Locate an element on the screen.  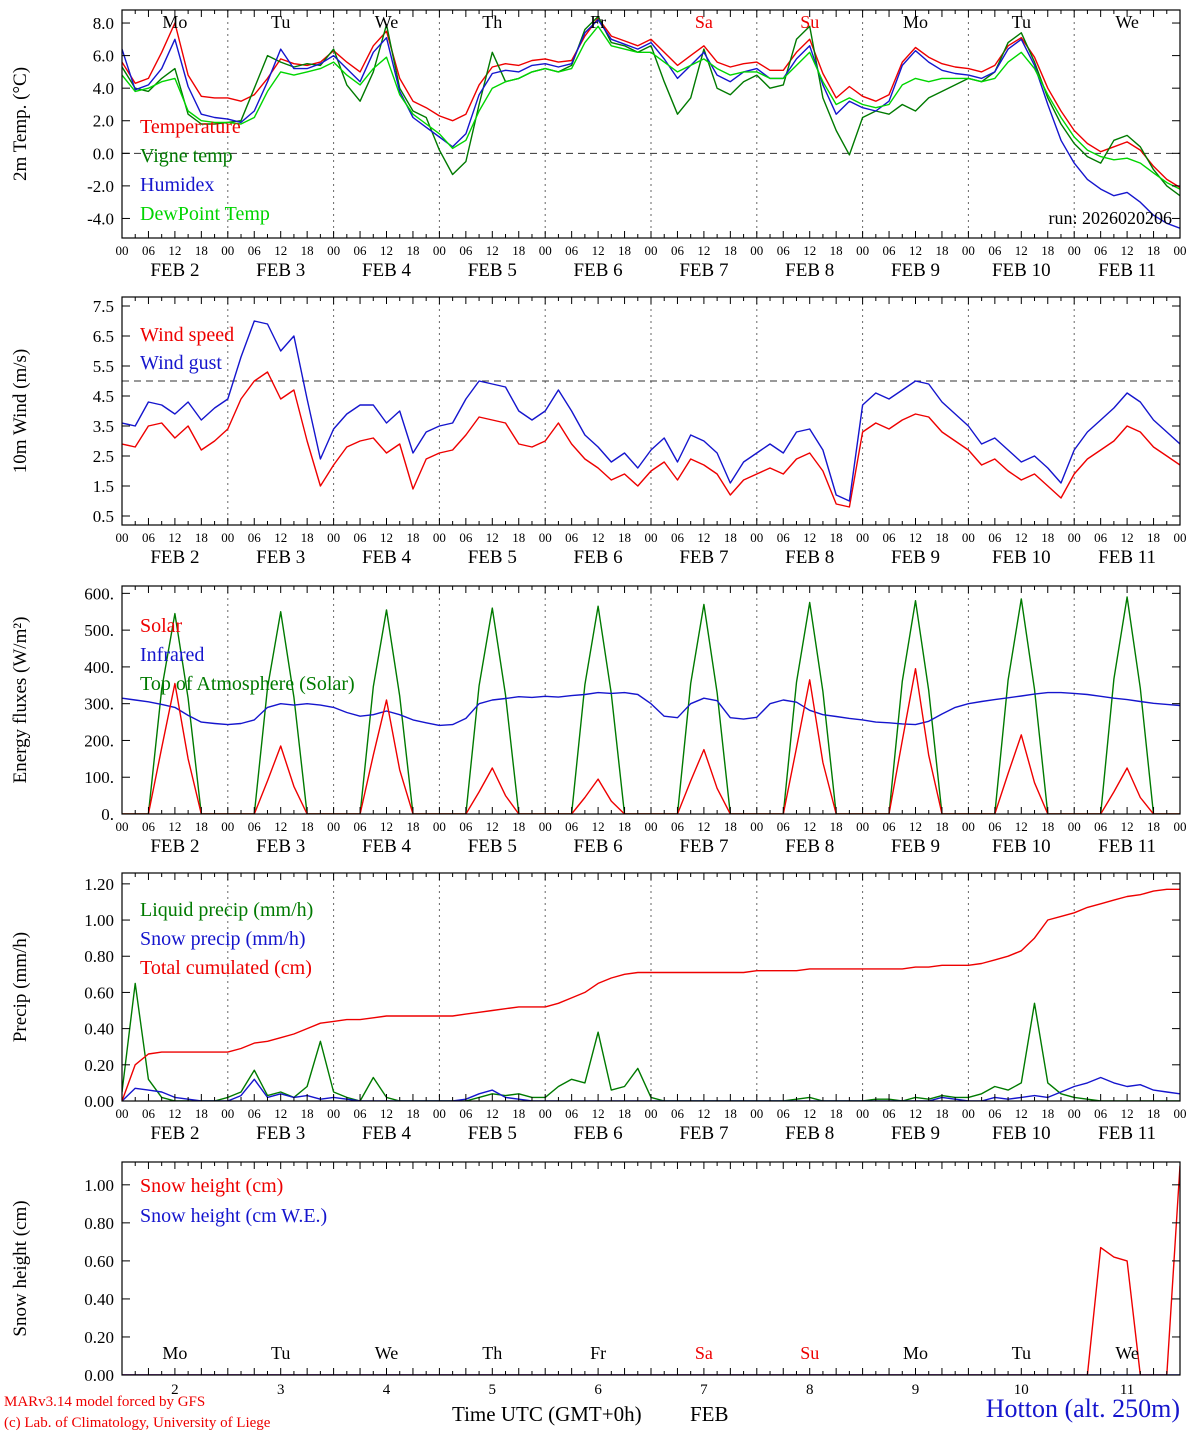
legend-humidex: Humidex is located at coordinates (177, 185).